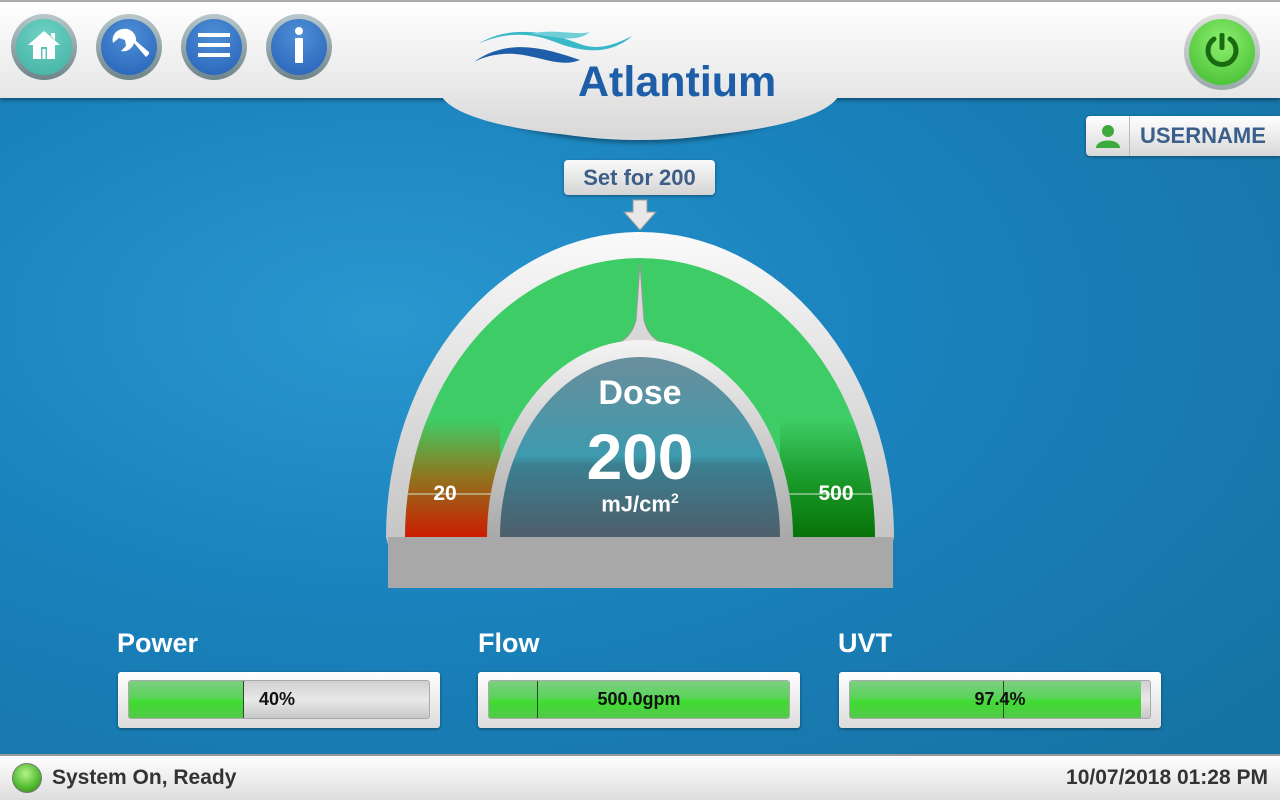 This screenshot has width=1280, height=800. I want to click on meter-value: 40%, so click(277, 699).